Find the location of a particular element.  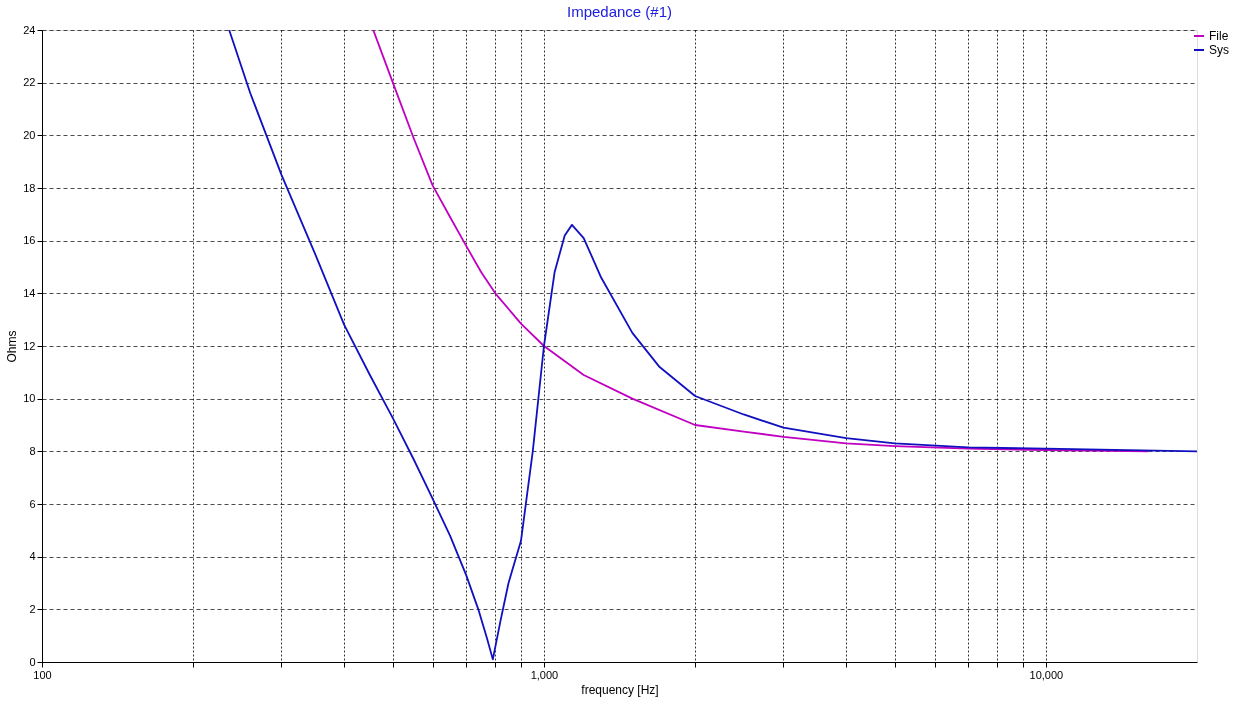

y-tick-label: 0 is located at coordinates (32, 661).